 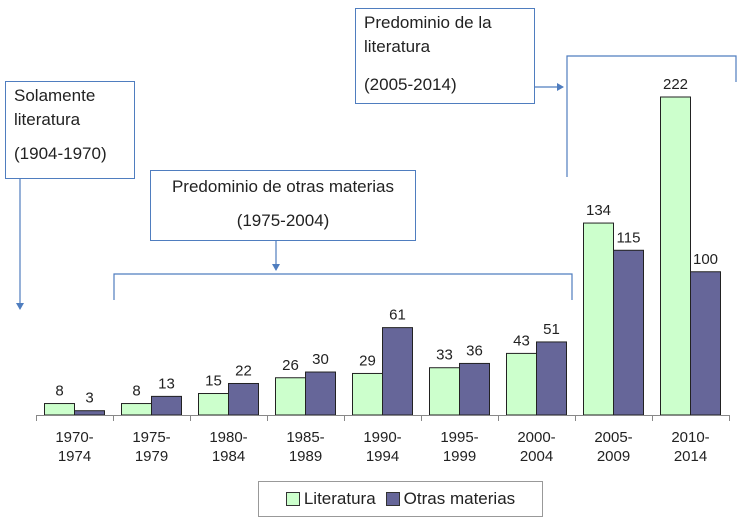 What do you see at coordinates (705, 259) in the screenshot?
I see `data-label: 100` at bounding box center [705, 259].